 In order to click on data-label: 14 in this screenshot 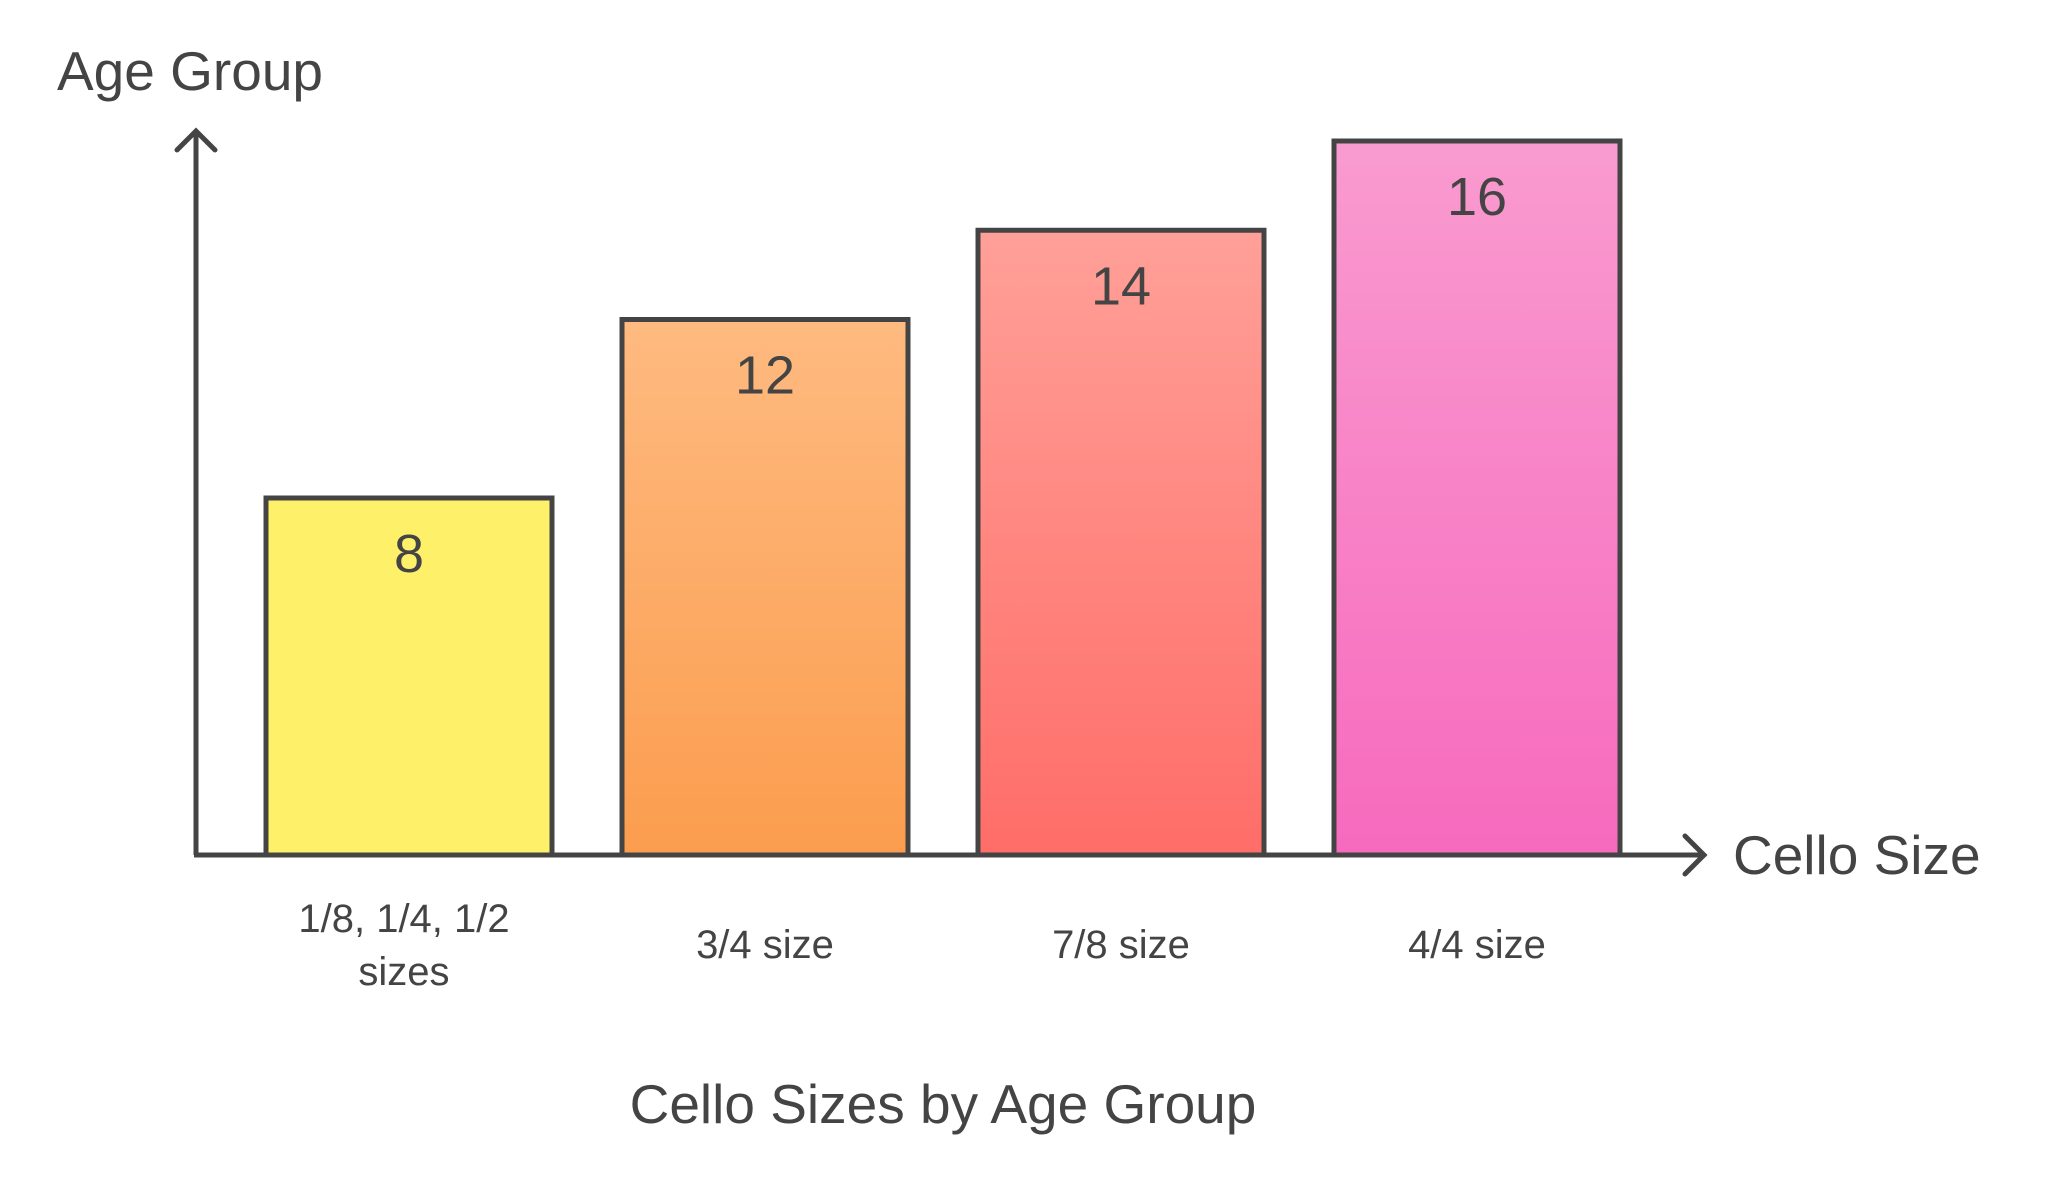, I will do `click(1121, 286)`.